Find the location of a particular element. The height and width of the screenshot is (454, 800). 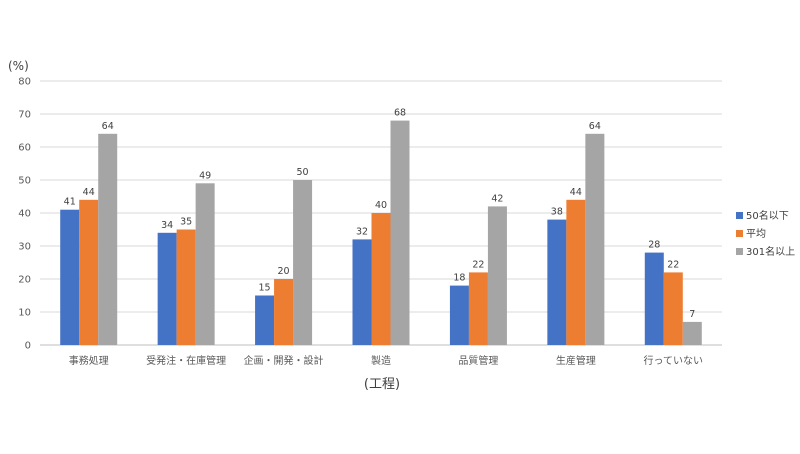

data-label: 38 is located at coordinates (557, 212).